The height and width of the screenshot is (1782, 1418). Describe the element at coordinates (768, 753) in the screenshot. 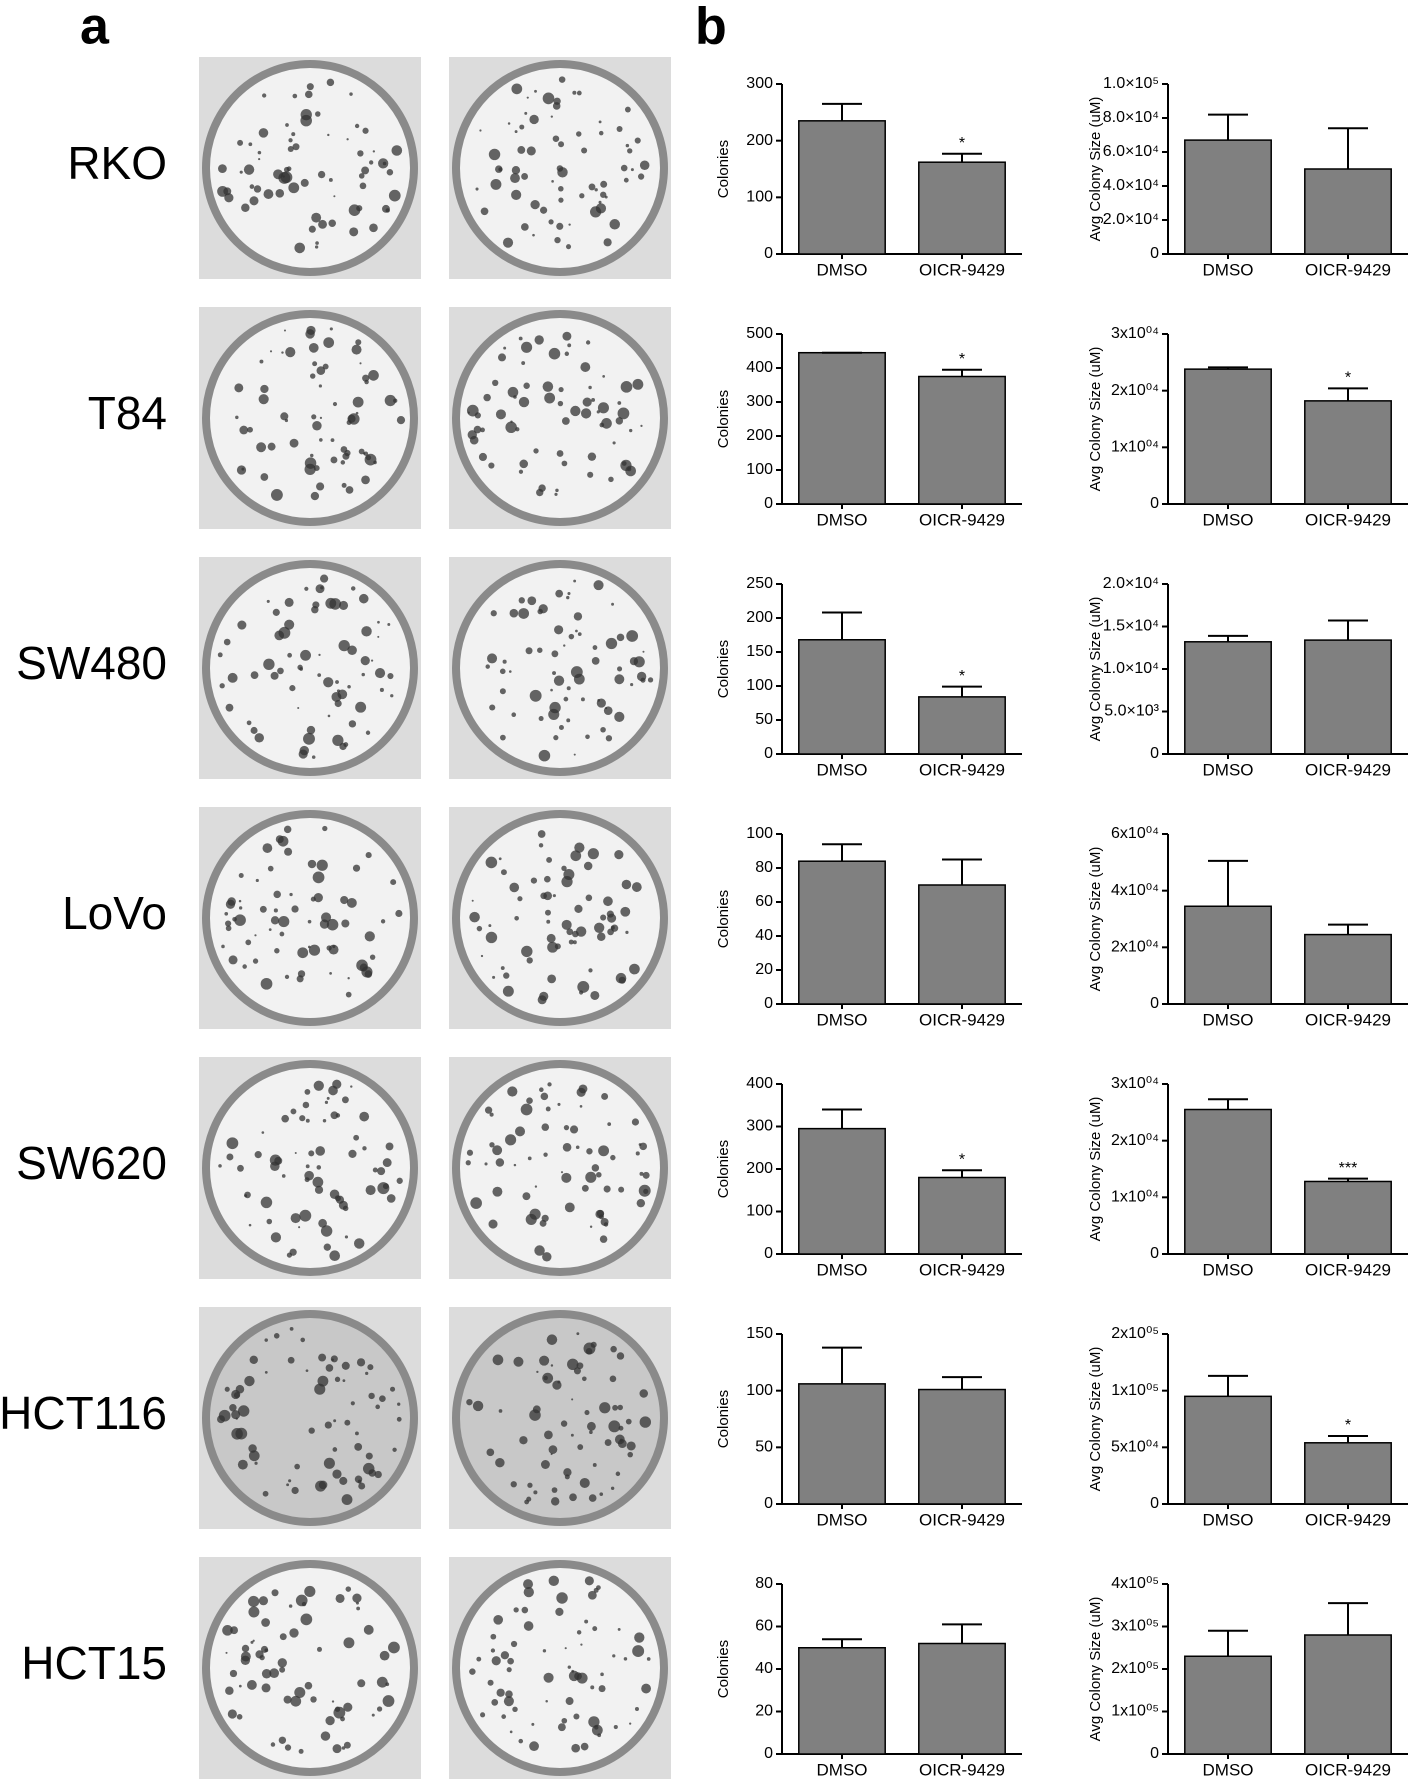

I see `y-tick-label: 0` at that location.